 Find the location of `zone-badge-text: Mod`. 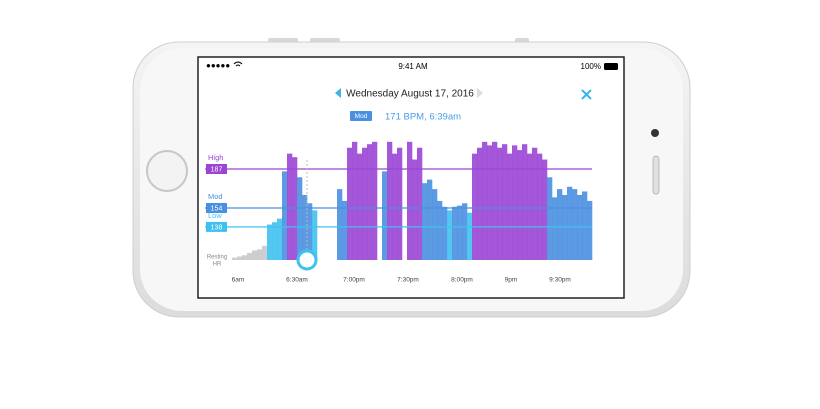

zone-badge-text: Mod is located at coordinates (361, 116).